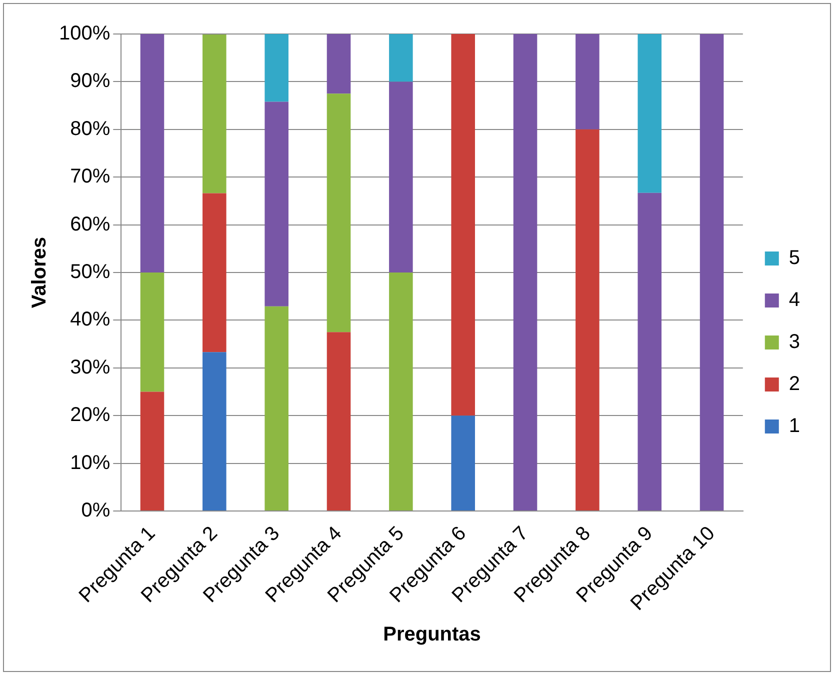 The image size is (834, 675). Describe the element at coordinates (794, 258) in the screenshot. I see `legend-label: 5` at that location.